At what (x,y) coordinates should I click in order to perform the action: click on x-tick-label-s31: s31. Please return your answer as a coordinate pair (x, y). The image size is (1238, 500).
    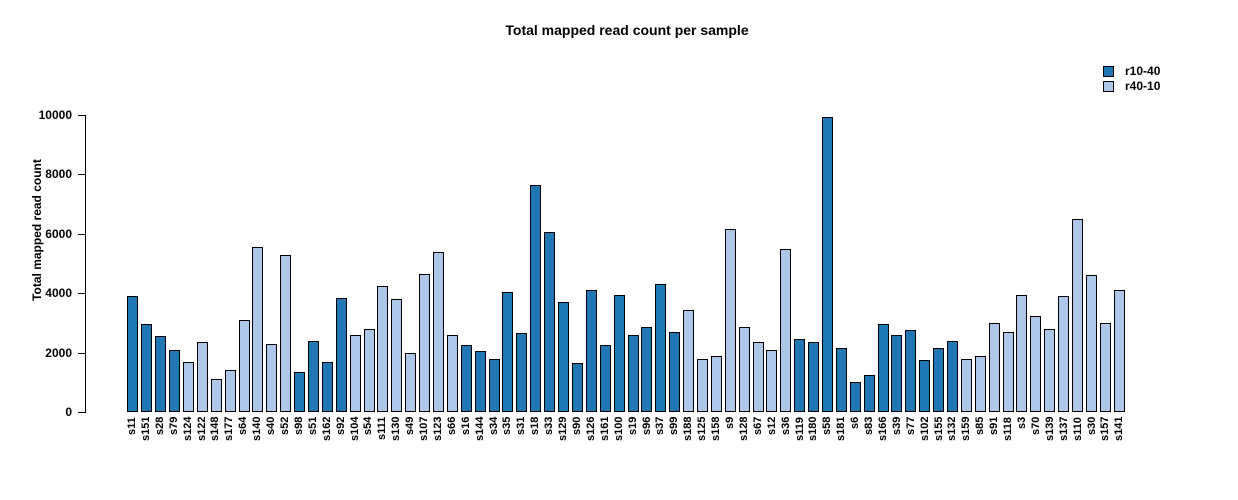
    Looking at the image, I should click on (521, 426).